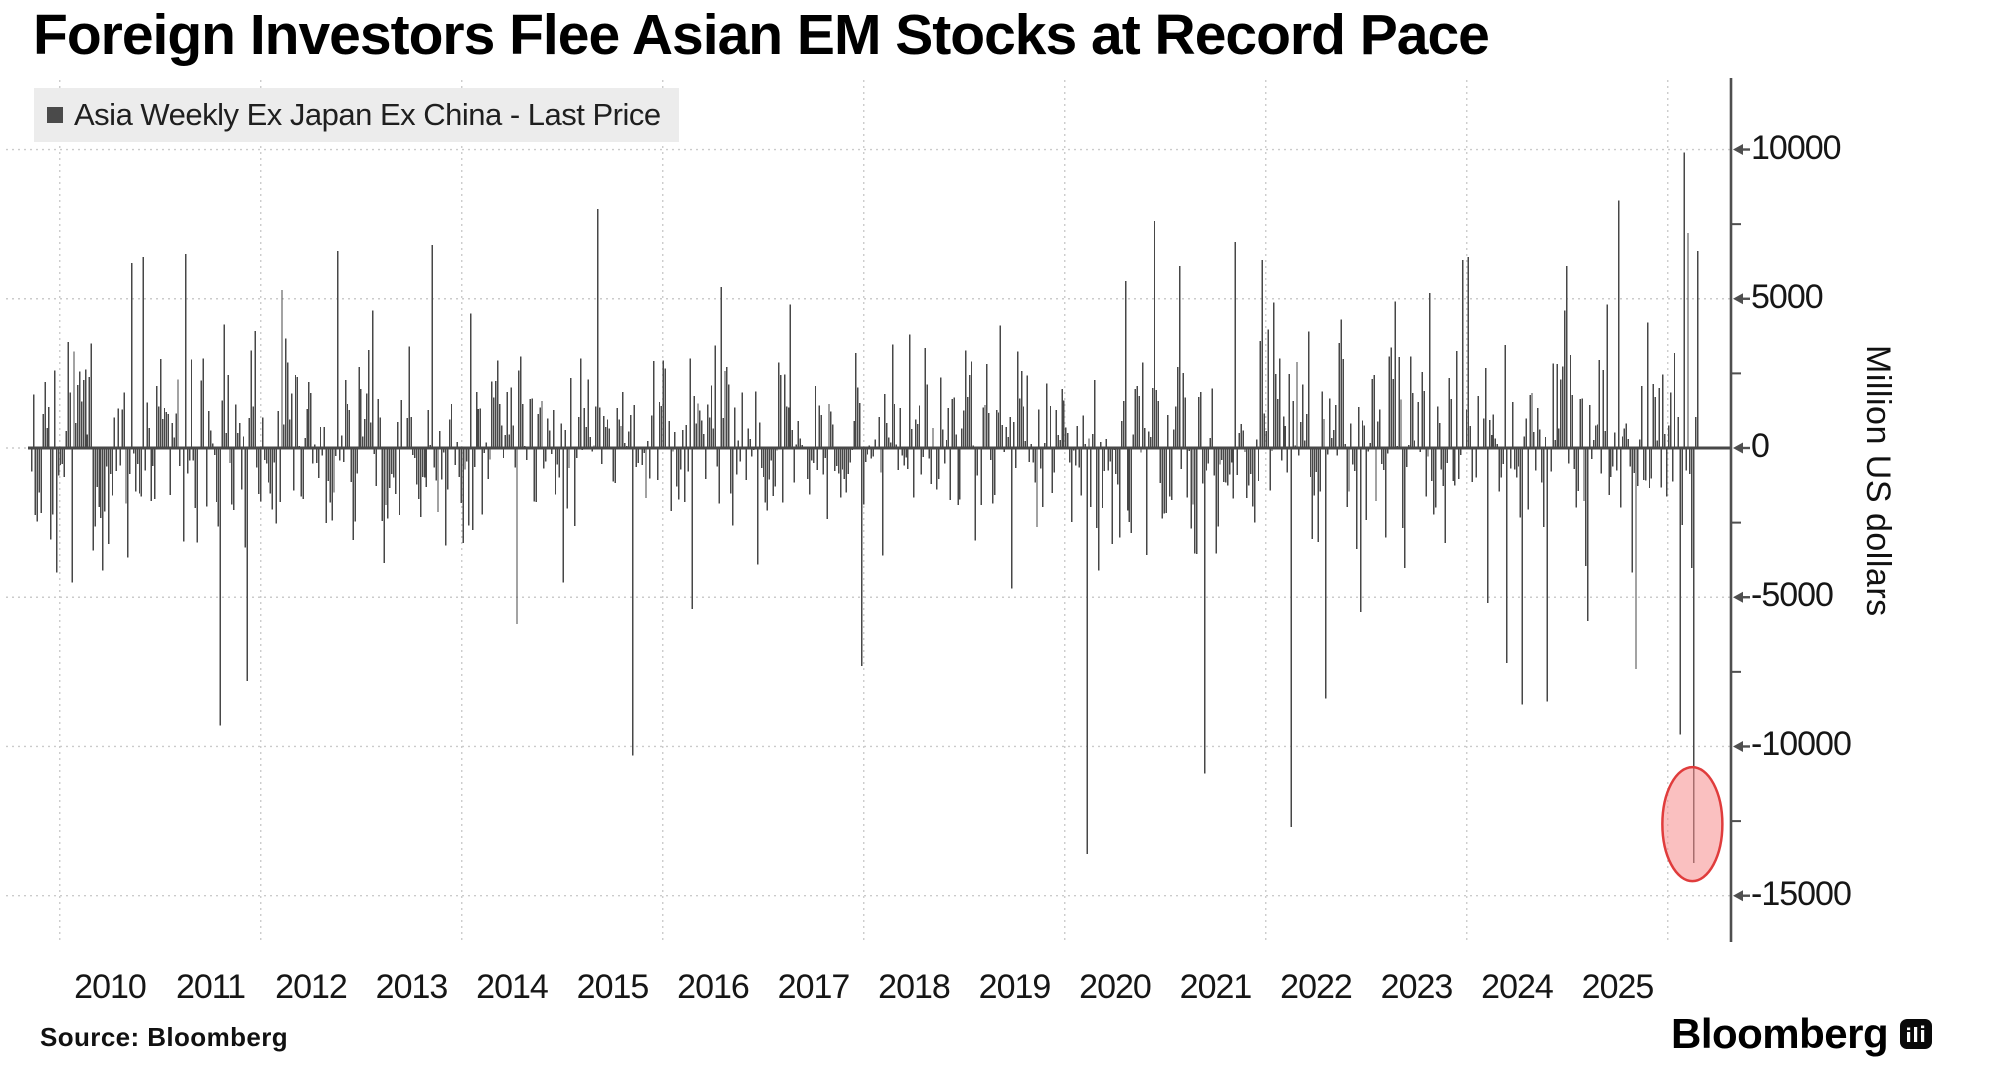  Describe the element at coordinates (1115, 987) in the screenshot. I see `x-tick-label: 2020` at that location.